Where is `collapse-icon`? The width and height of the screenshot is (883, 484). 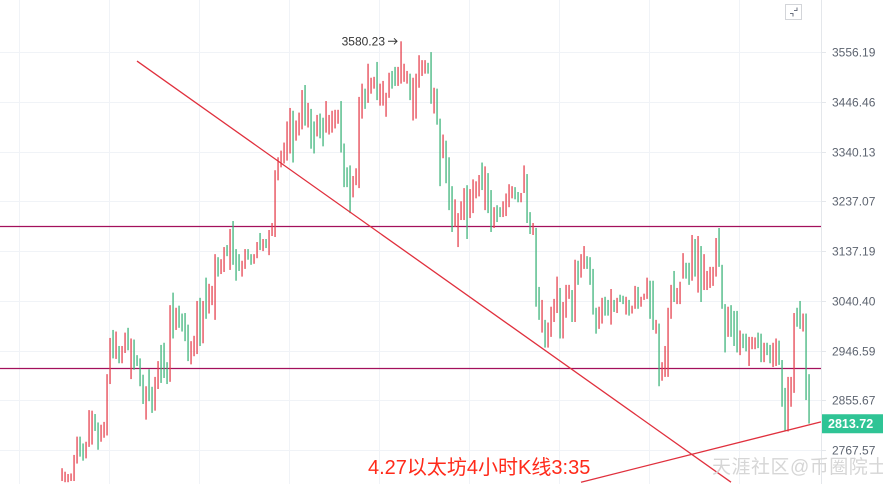
collapse-icon is located at coordinates (794, 12).